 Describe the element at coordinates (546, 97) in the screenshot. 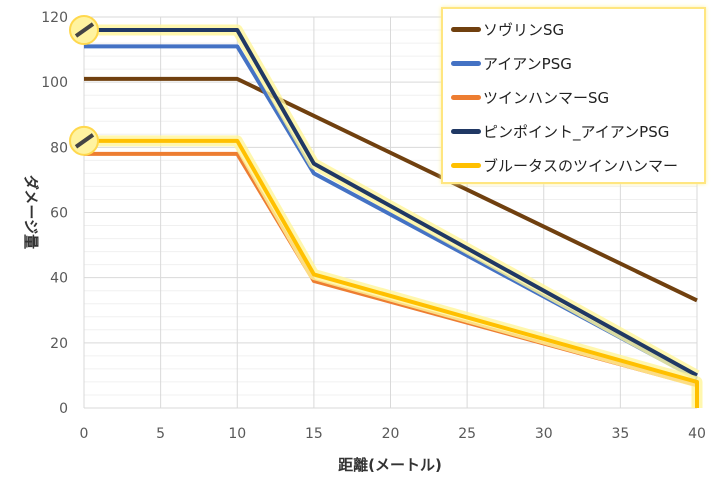

I see `legend-label: ツインハンマーSG` at that location.